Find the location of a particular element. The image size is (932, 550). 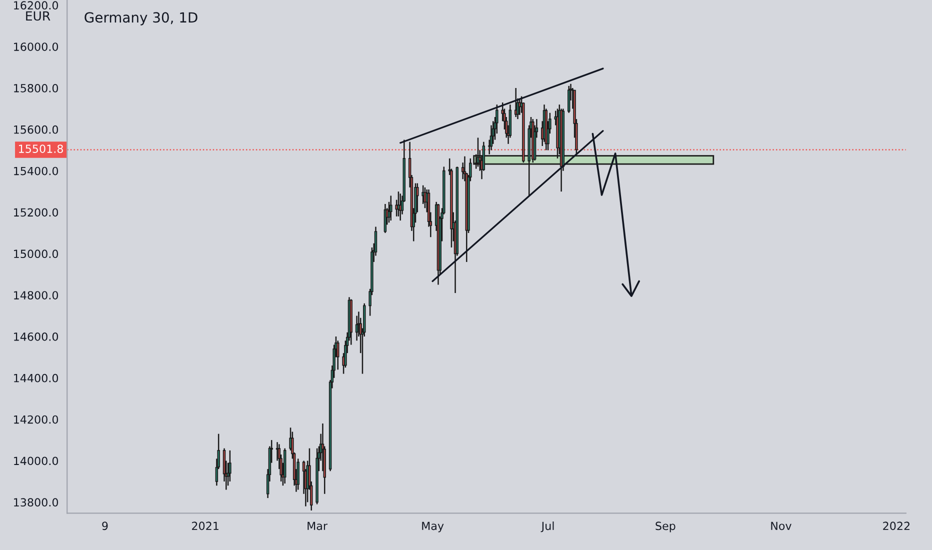

x-tick-label: Nov is located at coordinates (781, 526).